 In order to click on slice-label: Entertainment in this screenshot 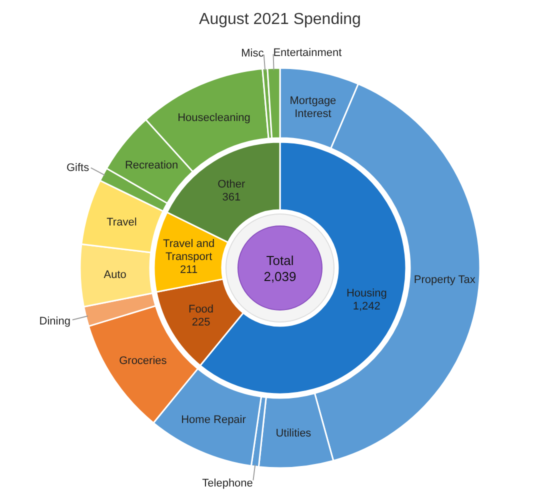, I will do `click(307, 53)`.